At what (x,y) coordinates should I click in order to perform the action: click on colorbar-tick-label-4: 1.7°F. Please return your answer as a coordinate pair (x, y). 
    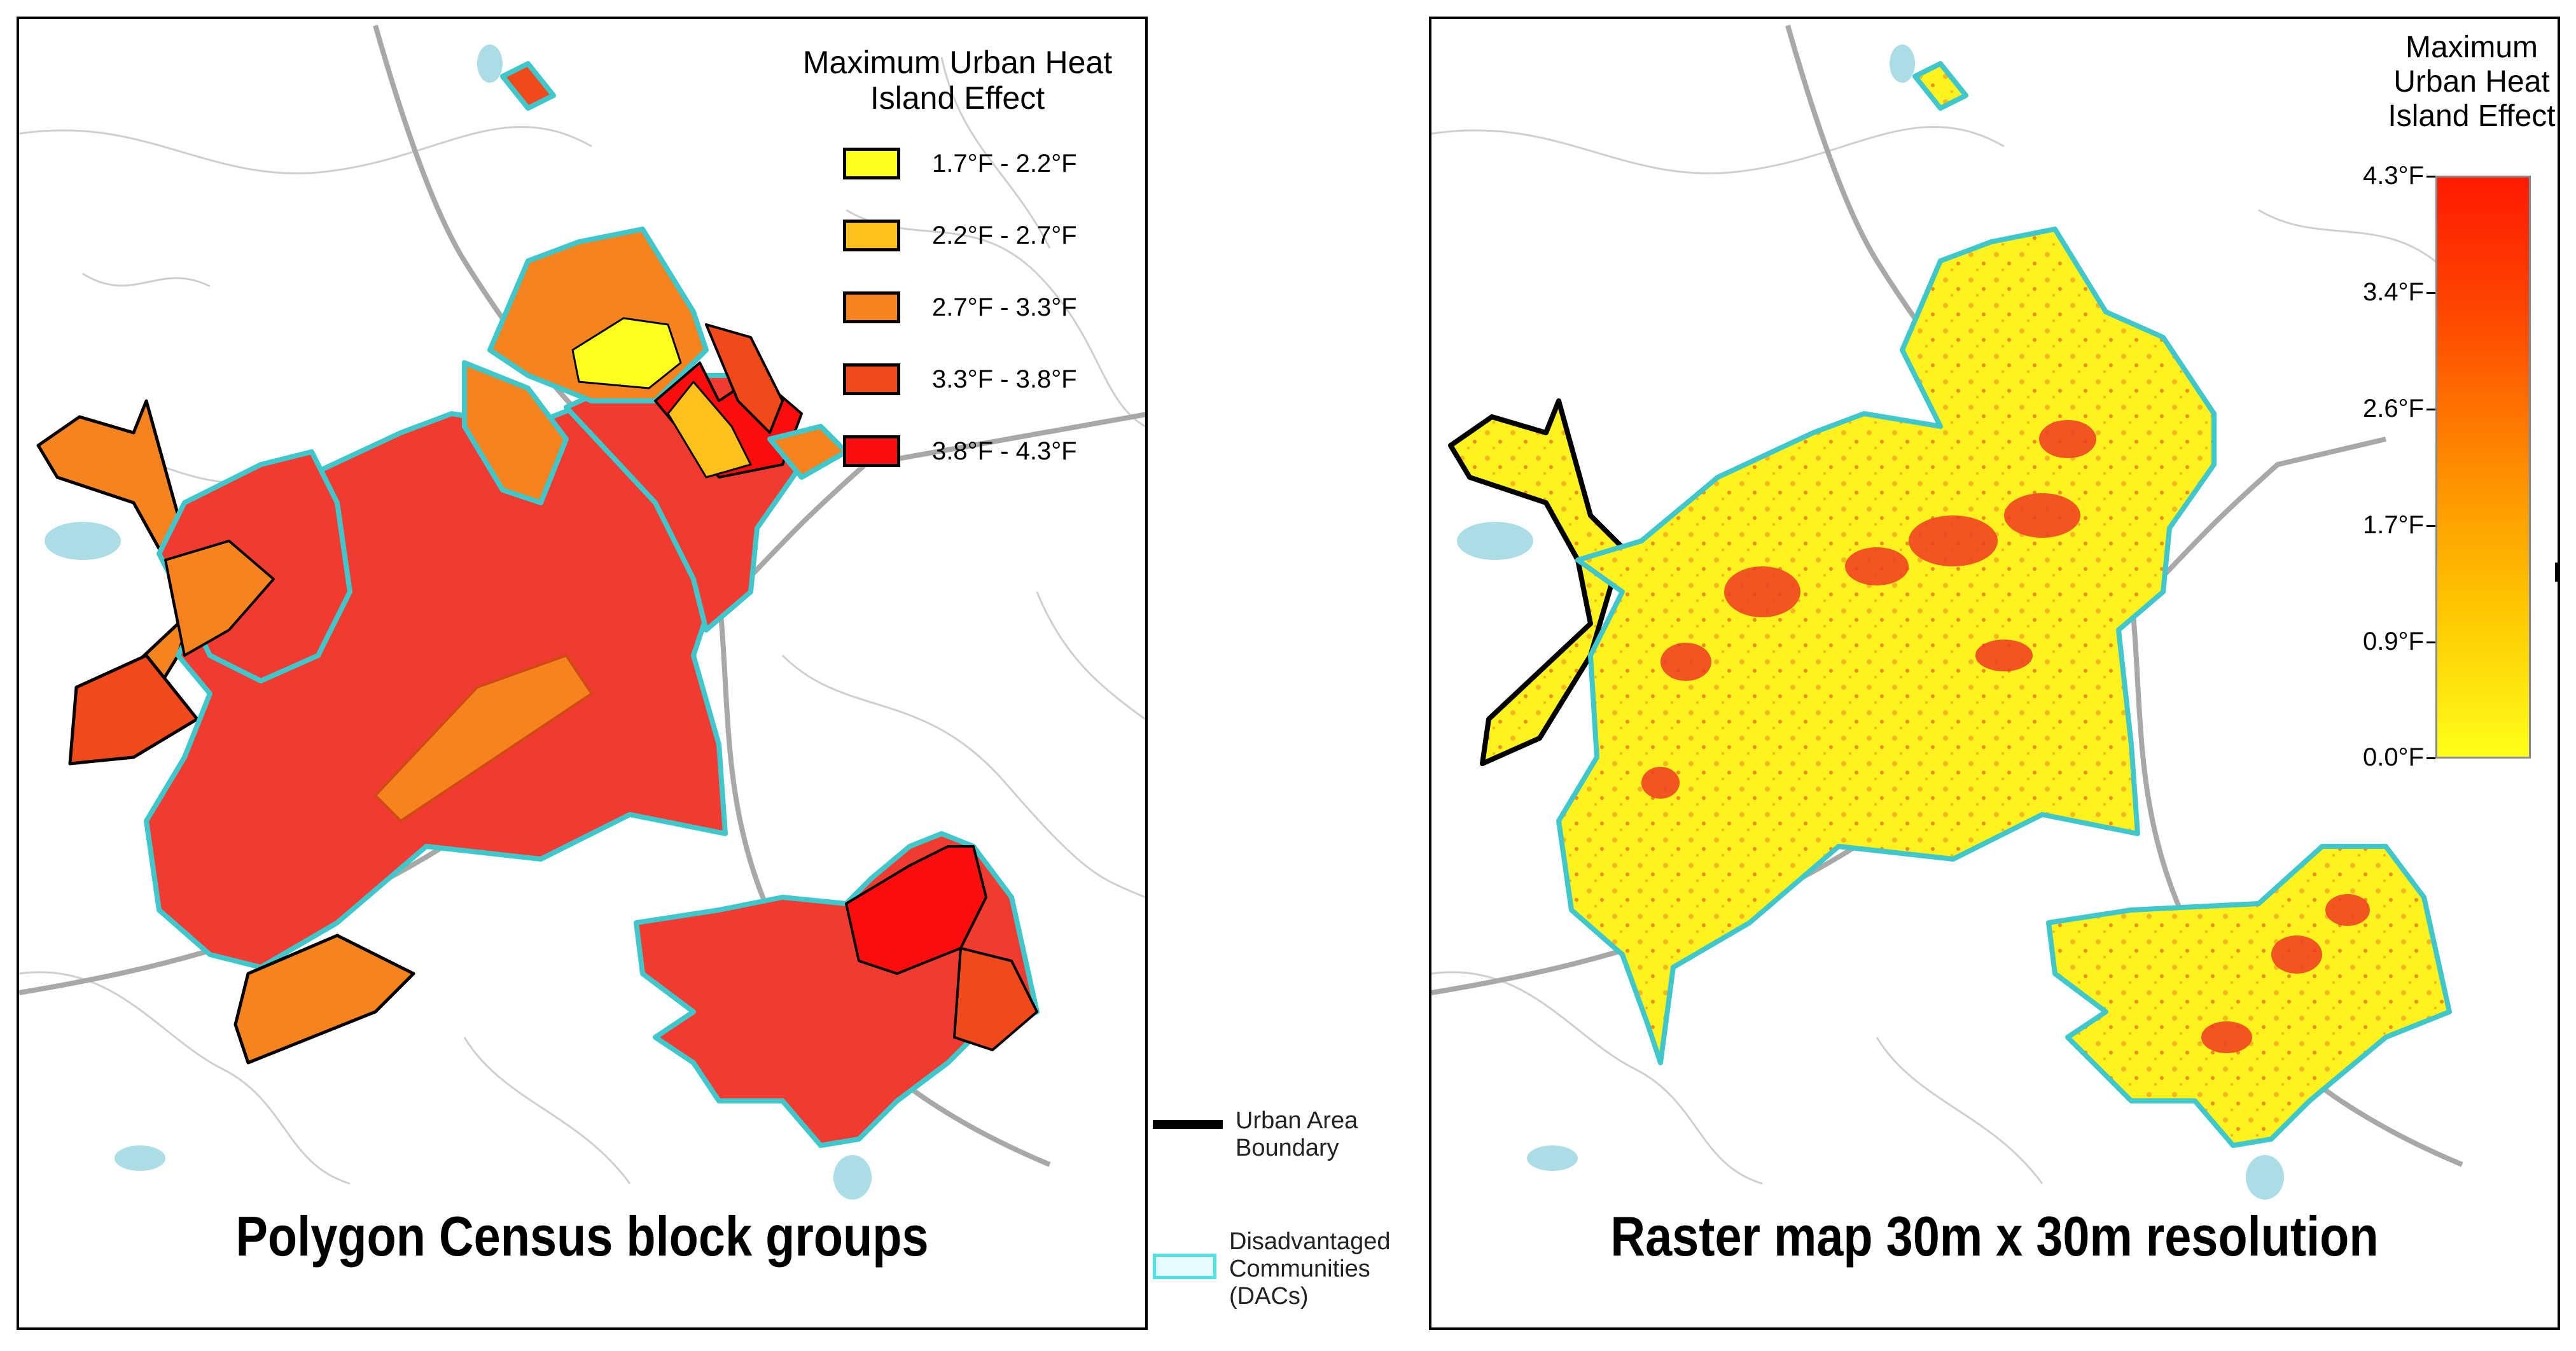
    Looking at the image, I should click on (2393, 525).